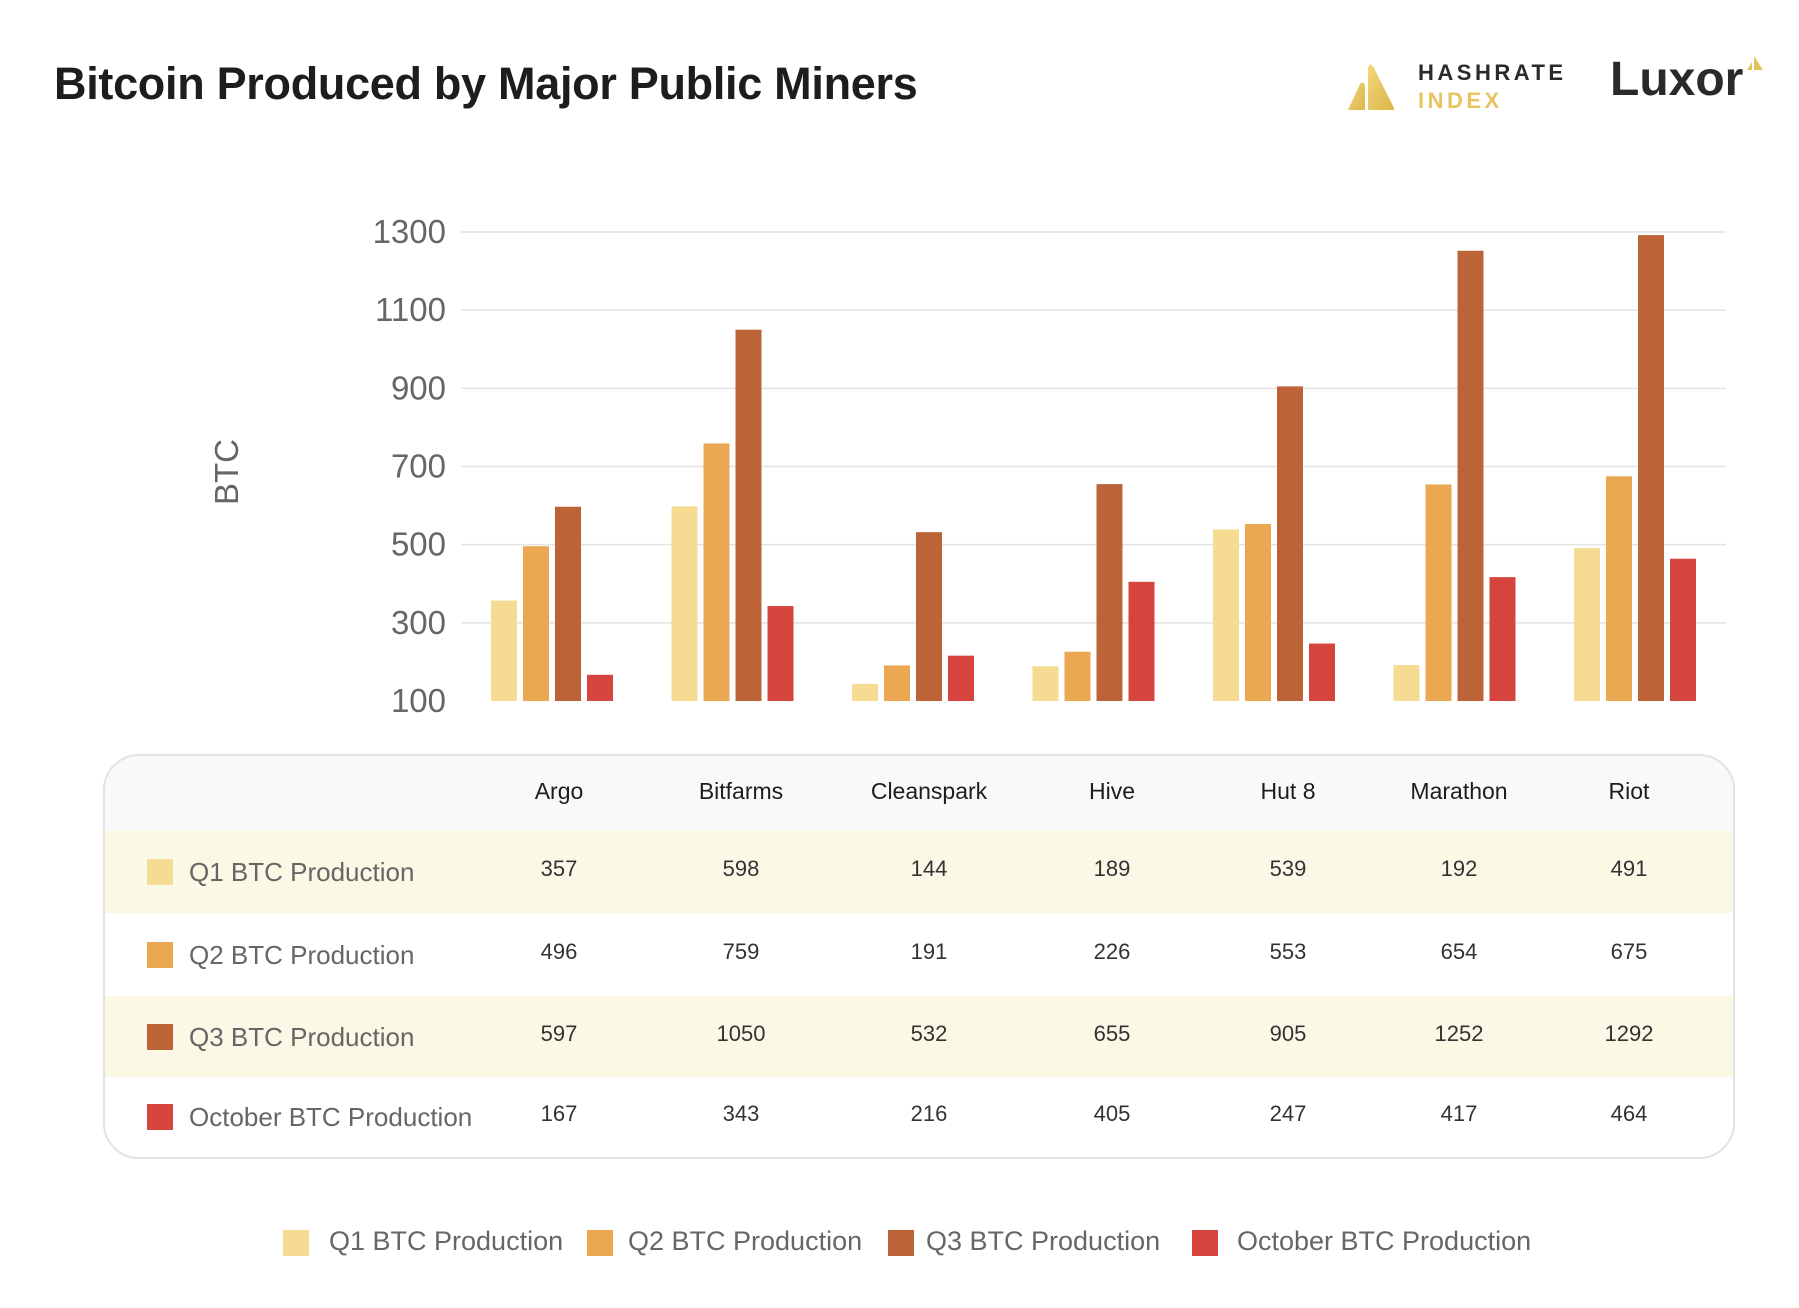 This screenshot has height=1308, width=1799. Describe the element at coordinates (741, 791) in the screenshot. I see `column-header: Bitfarms` at that location.